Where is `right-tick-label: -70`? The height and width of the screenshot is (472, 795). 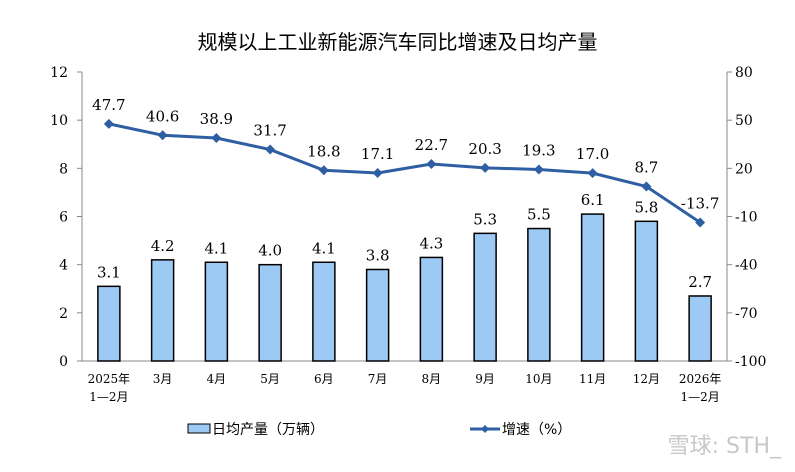 right-tick-label: -70 is located at coordinates (746, 314).